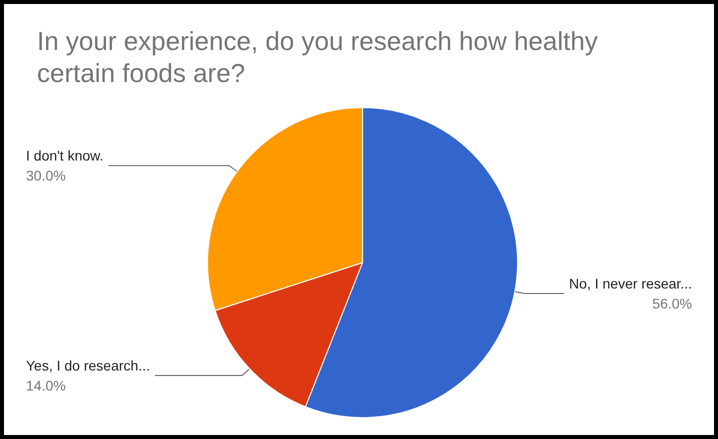 Image resolution: width=718 pixels, height=439 pixels. I want to click on slice-label: I don't know., so click(65, 156).